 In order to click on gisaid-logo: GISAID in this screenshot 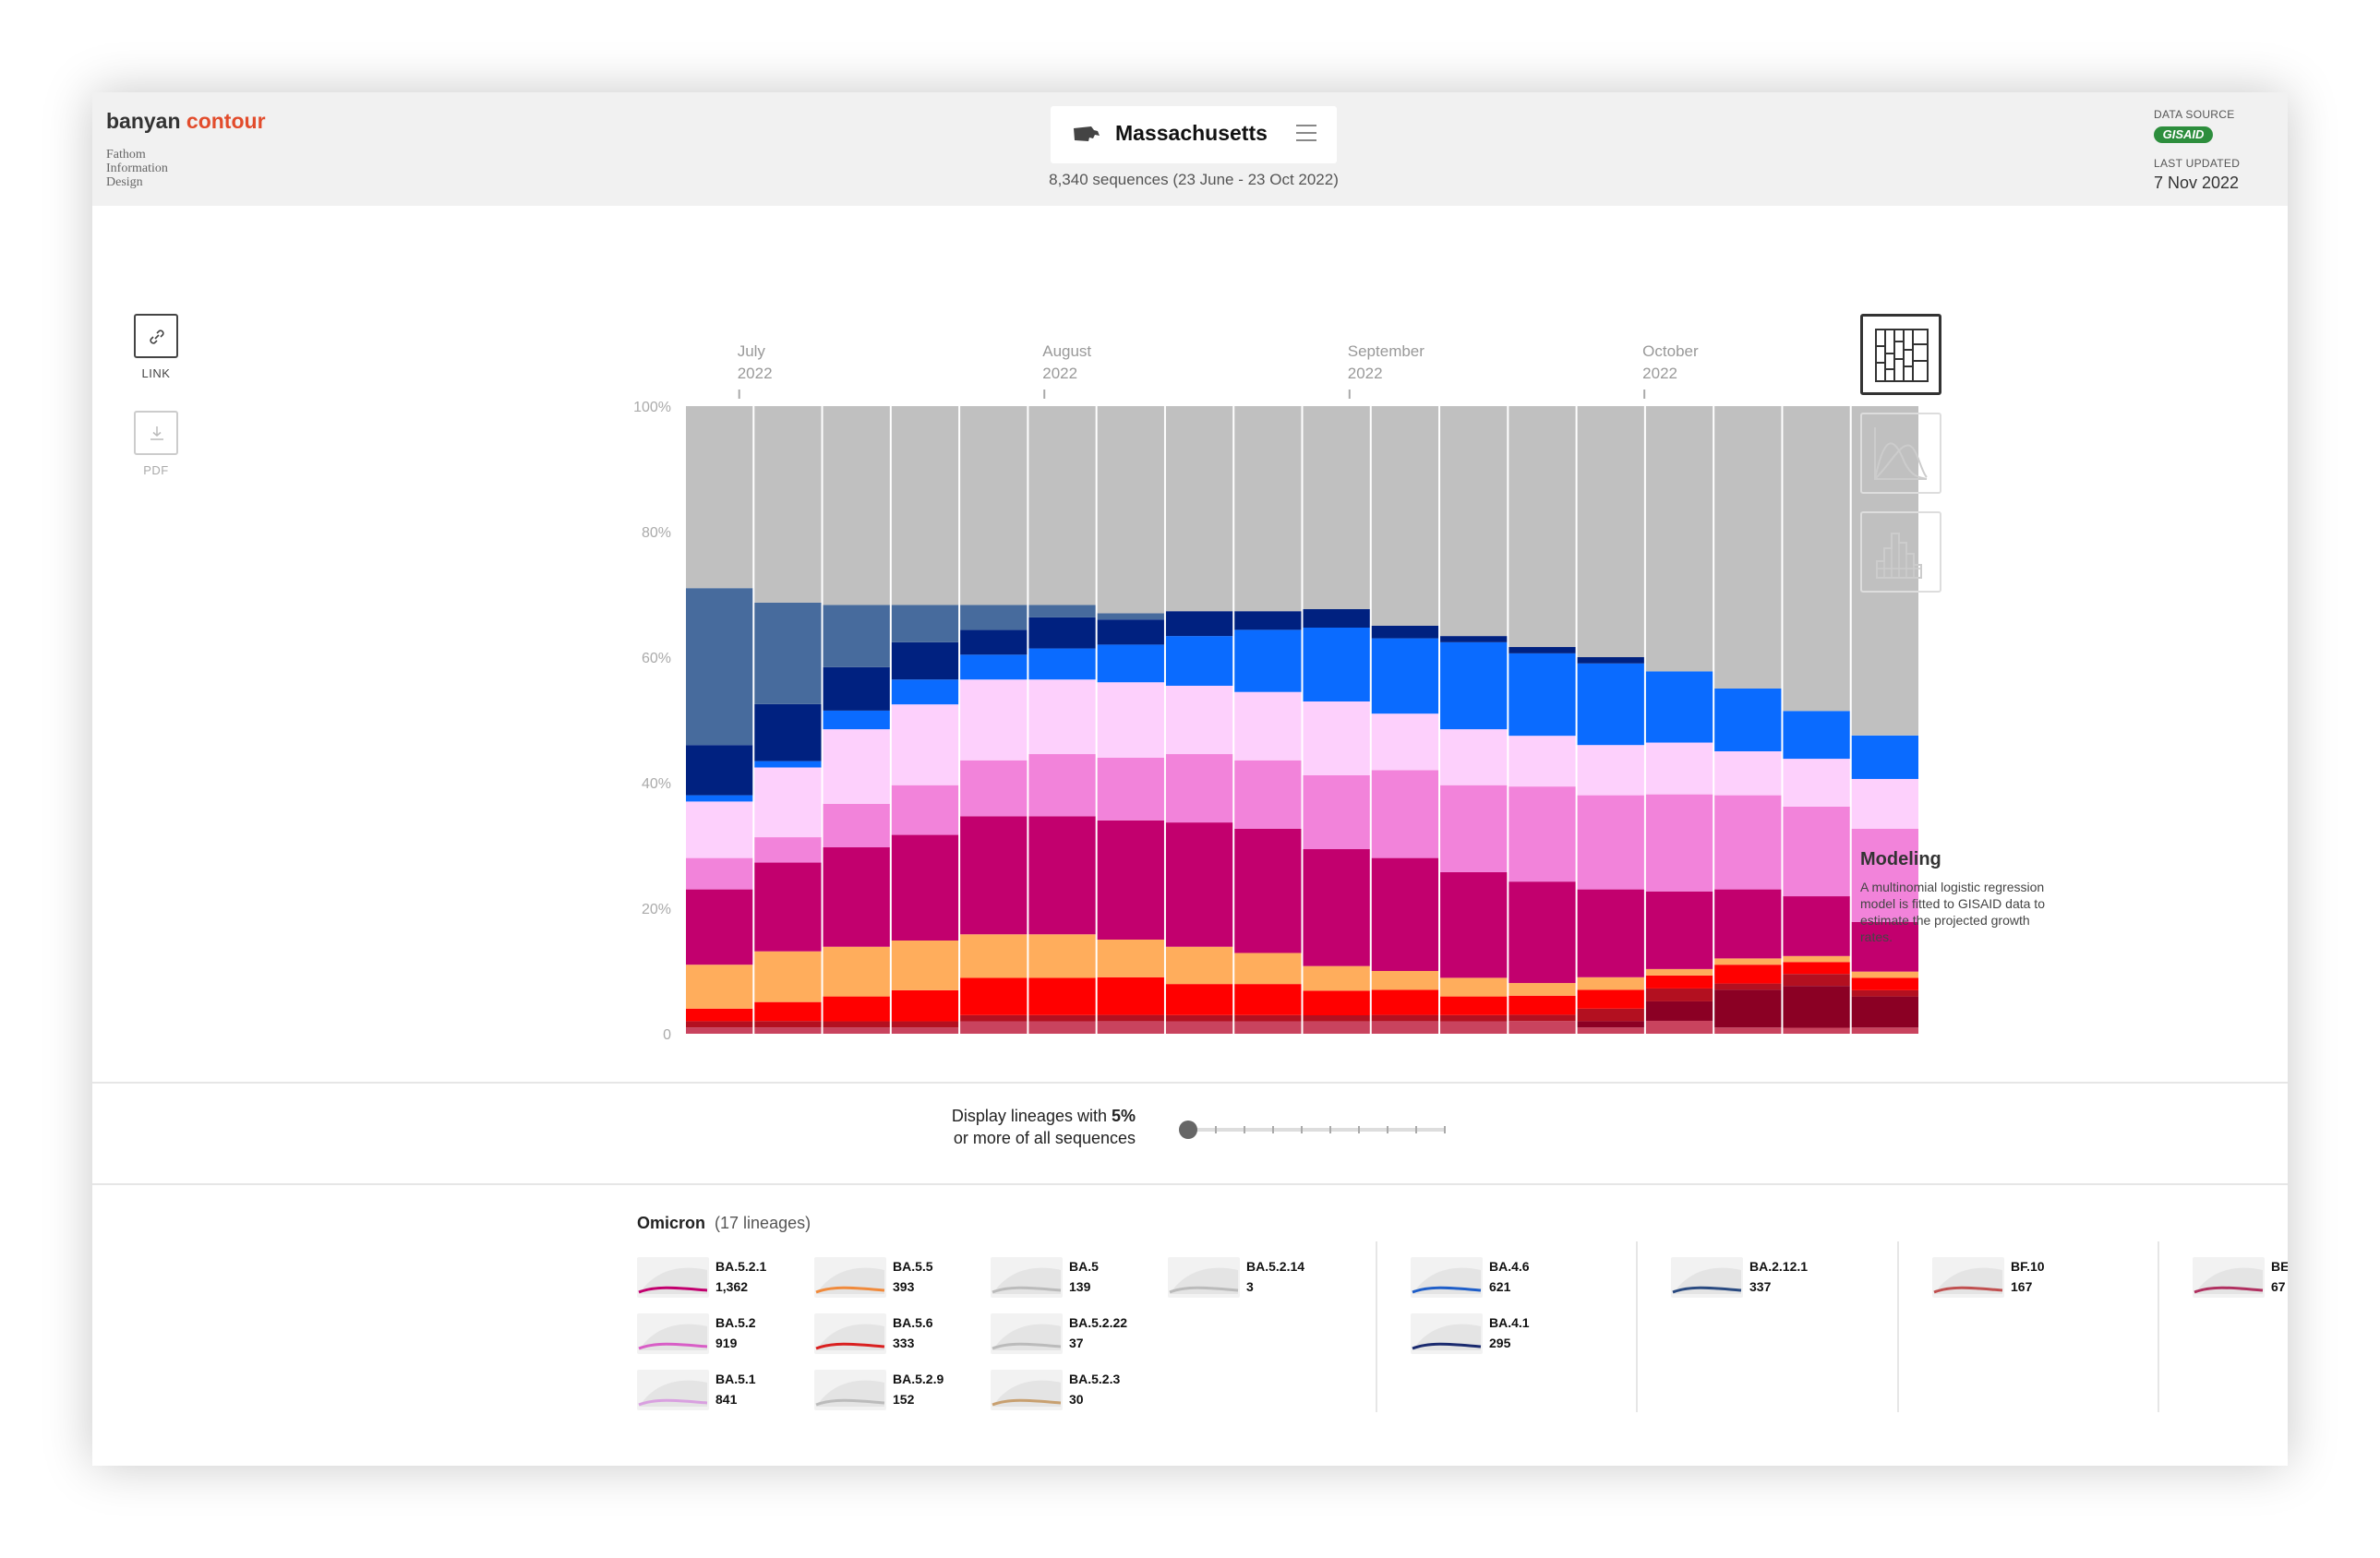, I will do `click(2183, 134)`.